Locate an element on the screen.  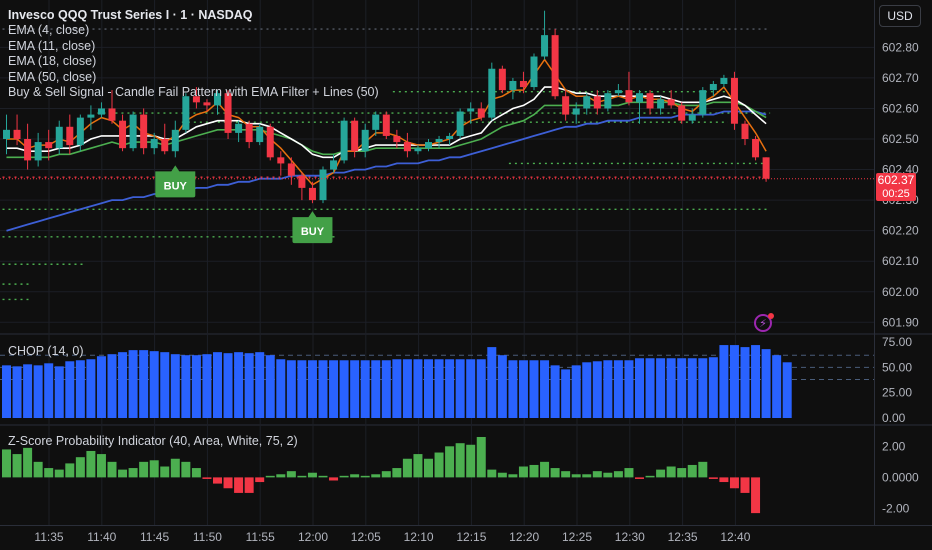
ema4-legend: EMA (4, close) is located at coordinates (49, 30).